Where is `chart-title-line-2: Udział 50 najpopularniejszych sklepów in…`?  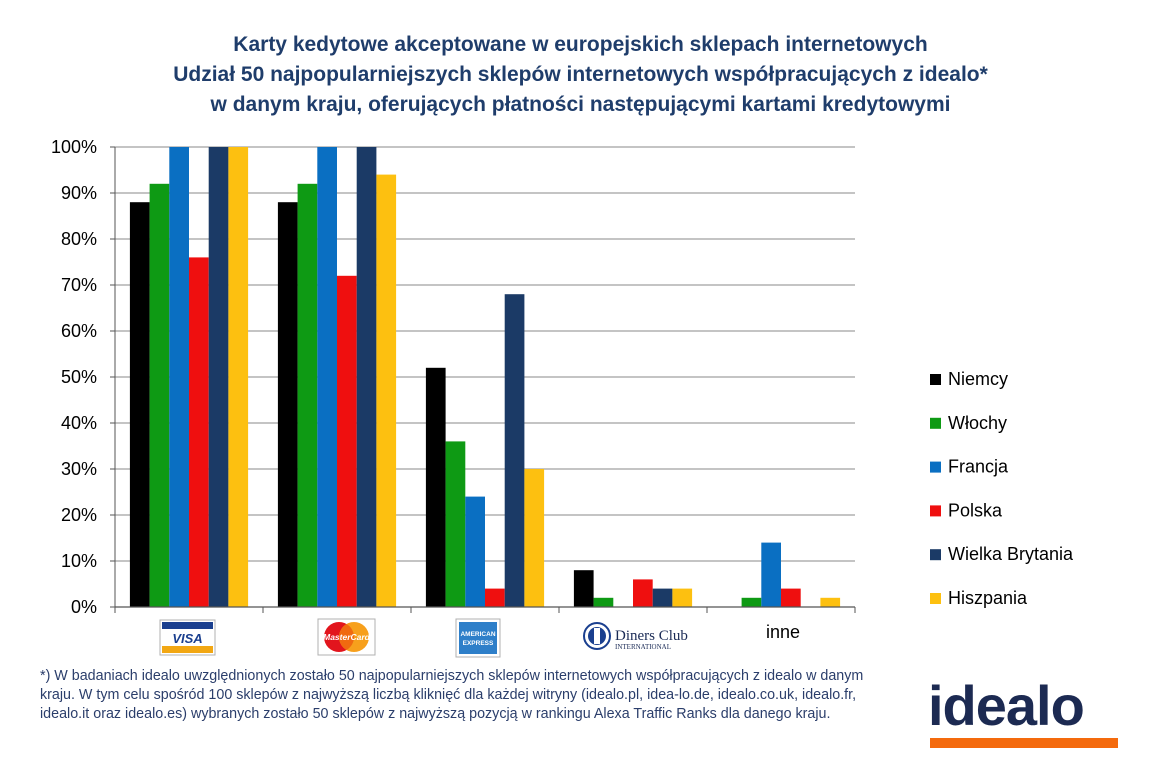
chart-title-line-2: Udział 50 najpopularniejszych sklepów in… is located at coordinates (580, 74).